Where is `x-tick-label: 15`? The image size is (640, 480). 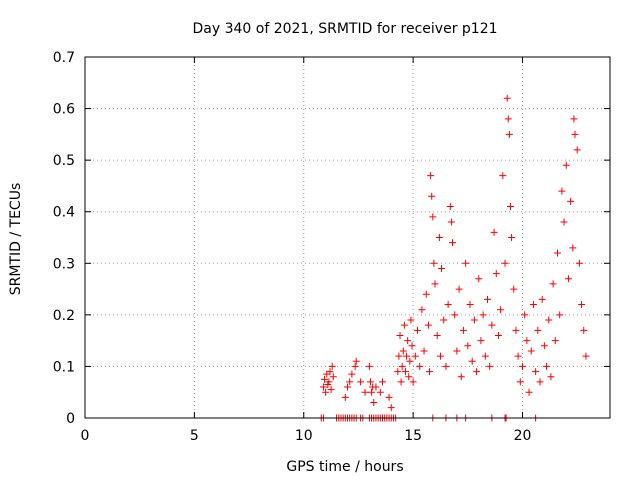
x-tick-label: 15 is located at coordinates (413, 436).